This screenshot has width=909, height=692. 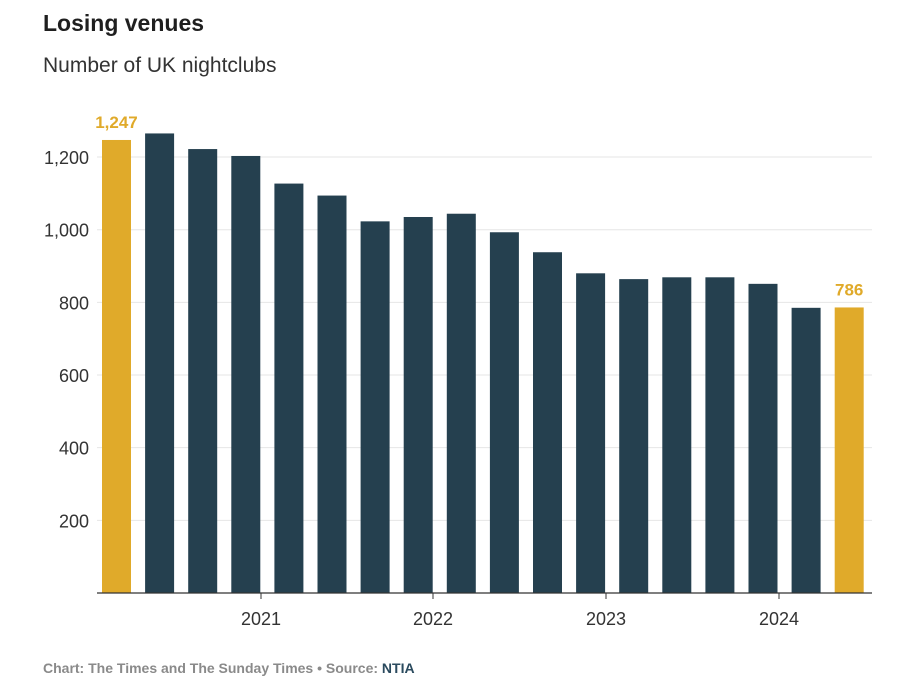 I want to click on x-tick-label: 2022, so click(x=433, y=619).